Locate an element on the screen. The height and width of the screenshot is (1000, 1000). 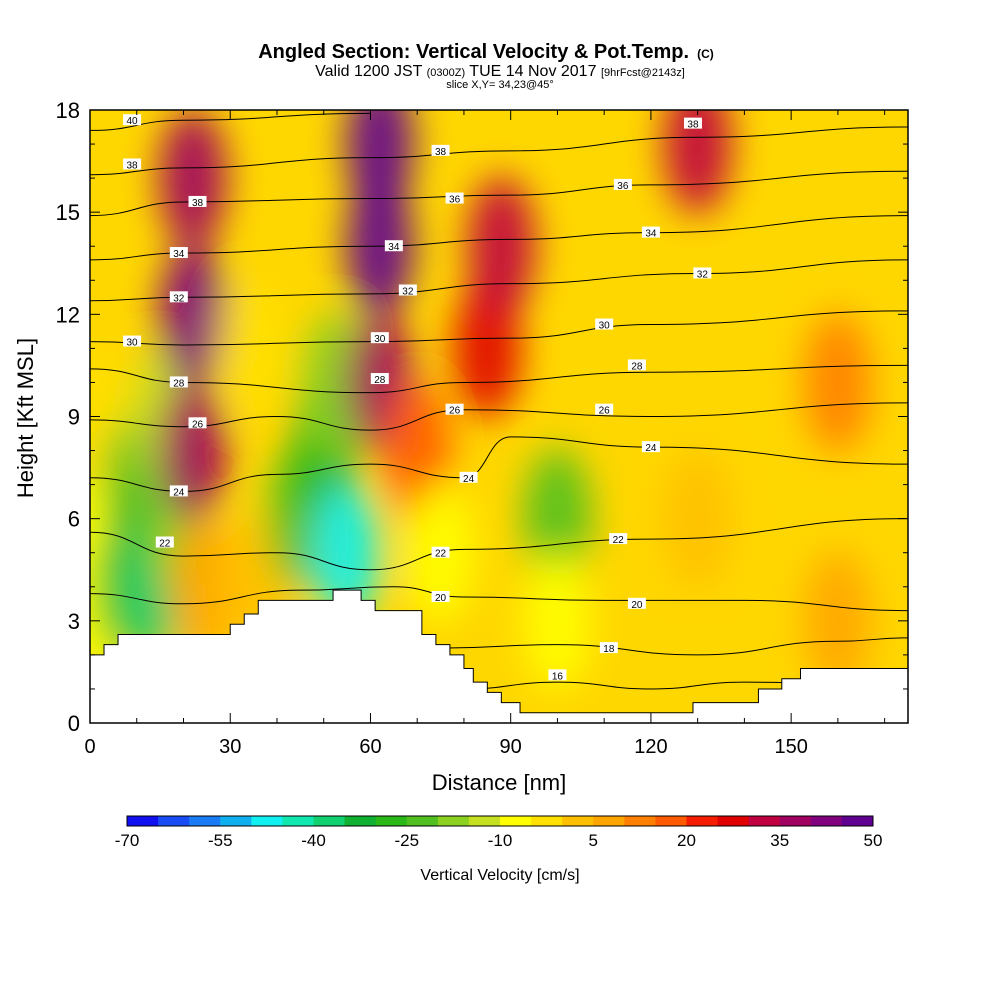
y-tick-label: 9 is located at coordinates (74, 417).